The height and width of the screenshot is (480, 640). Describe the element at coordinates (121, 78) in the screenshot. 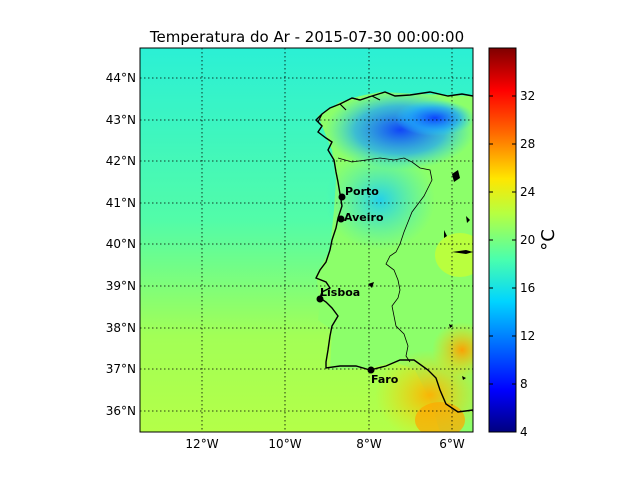

I see `lat-label-44: 44°N` at that location.